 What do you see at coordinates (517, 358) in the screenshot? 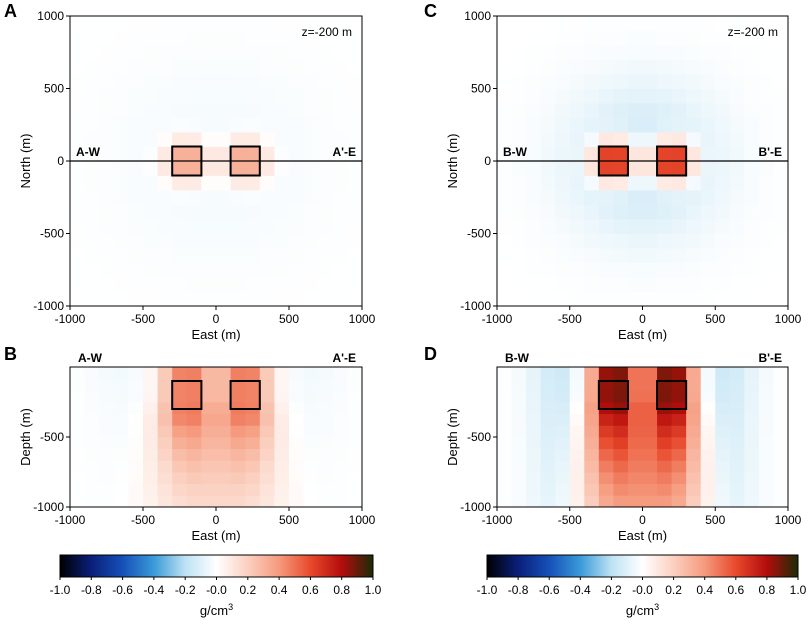
I see `profile-start-label: B-W` at bounding box center [517, 358].